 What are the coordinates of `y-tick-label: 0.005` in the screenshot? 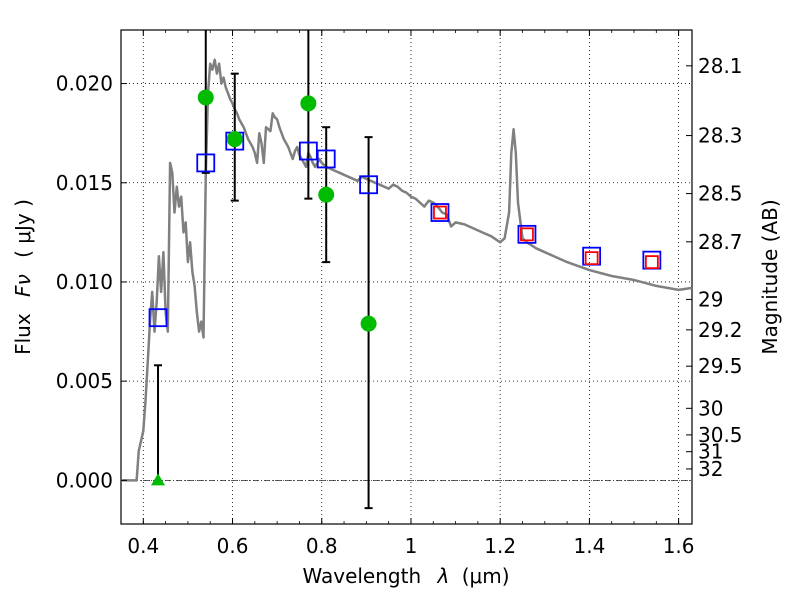 It's located at (84, 381).